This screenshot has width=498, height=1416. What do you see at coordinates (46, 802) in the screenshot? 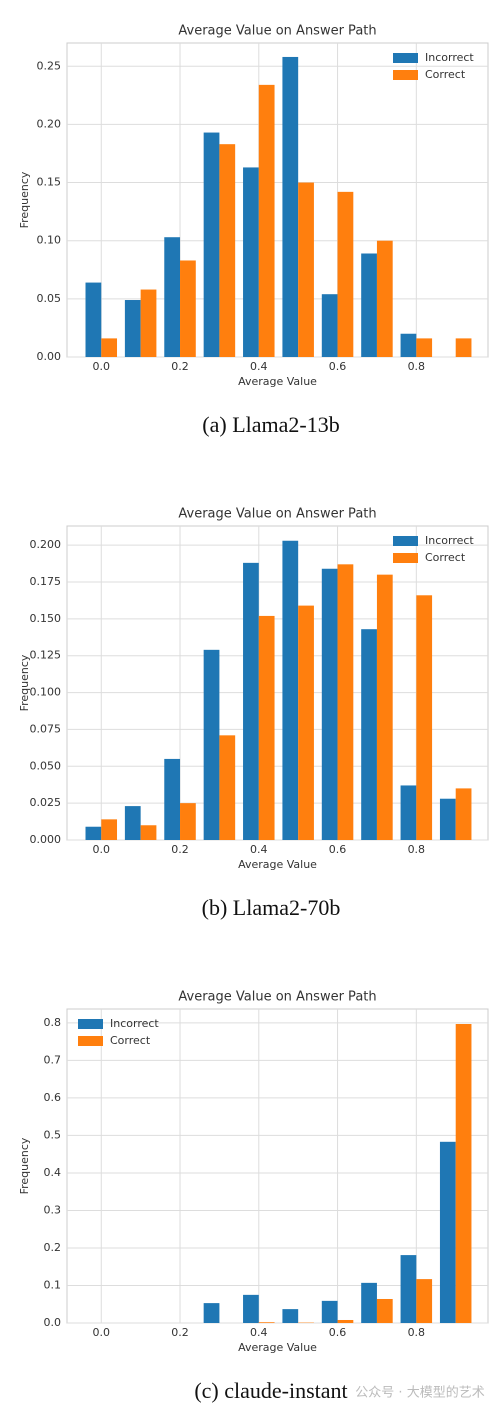
I see `y-tick-label: 0.025` at bounding box center [46, 802].